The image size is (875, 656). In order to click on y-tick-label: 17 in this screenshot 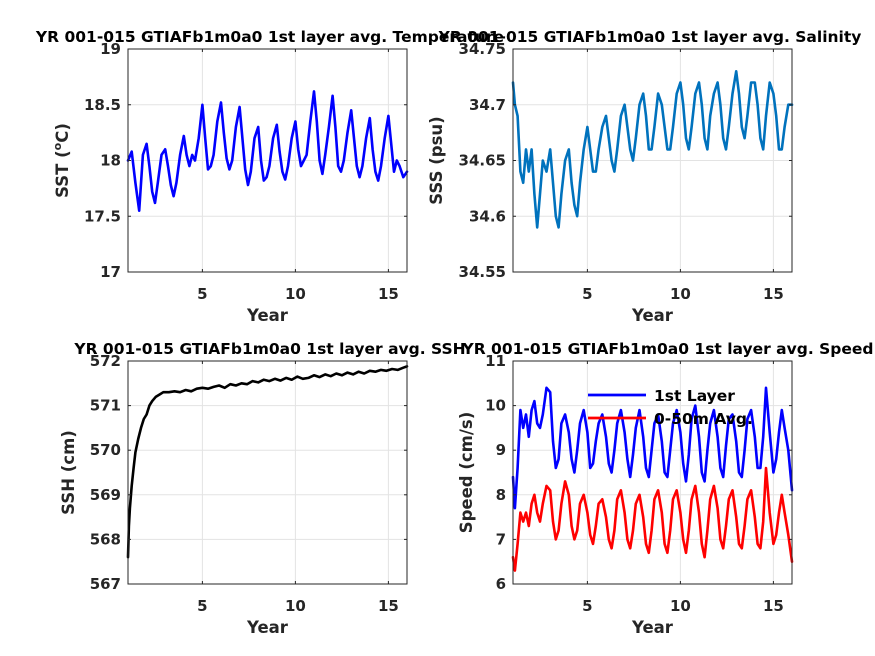, I will do `click(110, 272)`.